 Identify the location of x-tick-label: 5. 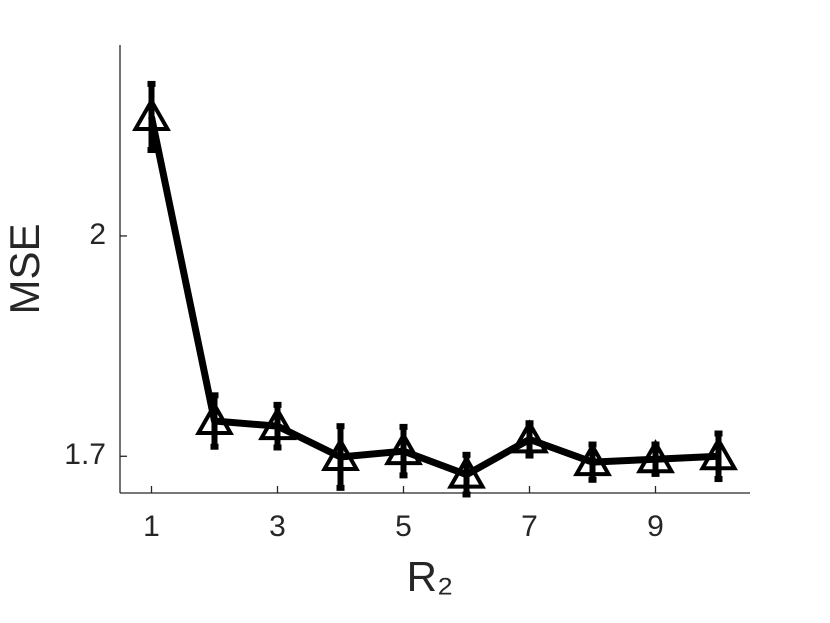
(403, 526).